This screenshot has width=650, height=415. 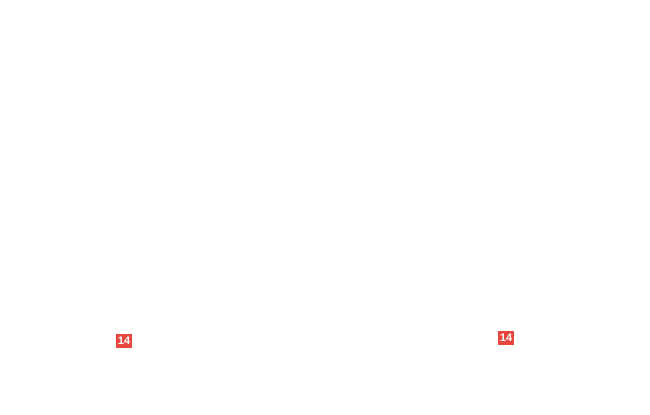 I want to click on count-badge-left: 14, so click(x=124, y=341).